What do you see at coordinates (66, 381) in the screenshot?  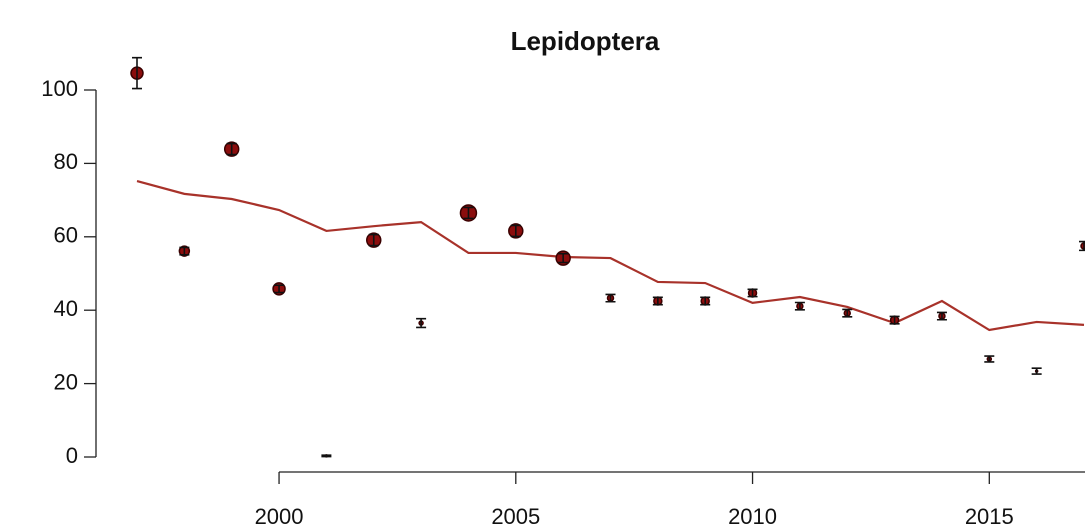 I see `y-tick-label: 20` at bounding box center [66, 381].